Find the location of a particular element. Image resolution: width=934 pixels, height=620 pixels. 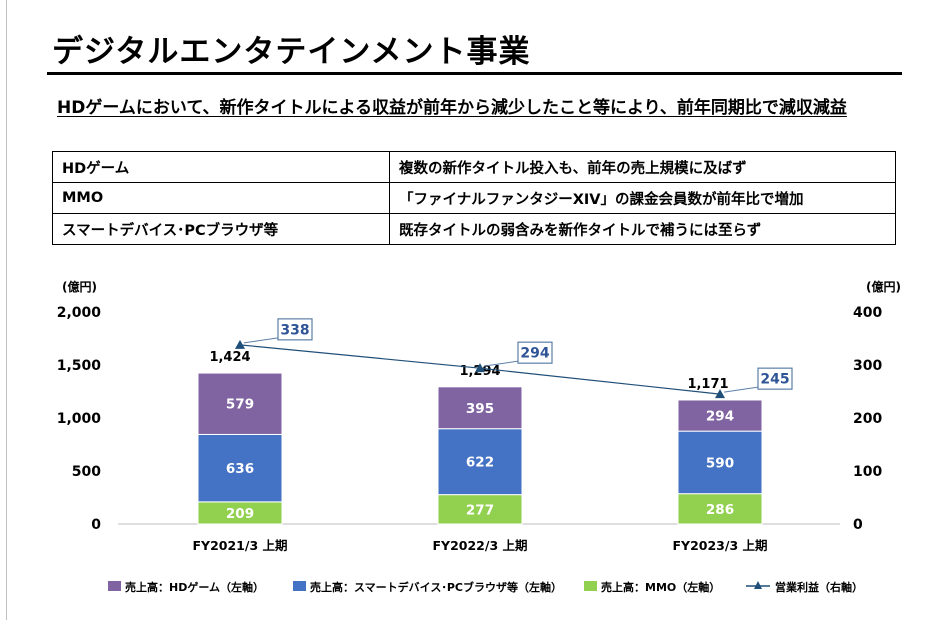

bar-value-label: 395 is located at coordinates (480, 409).